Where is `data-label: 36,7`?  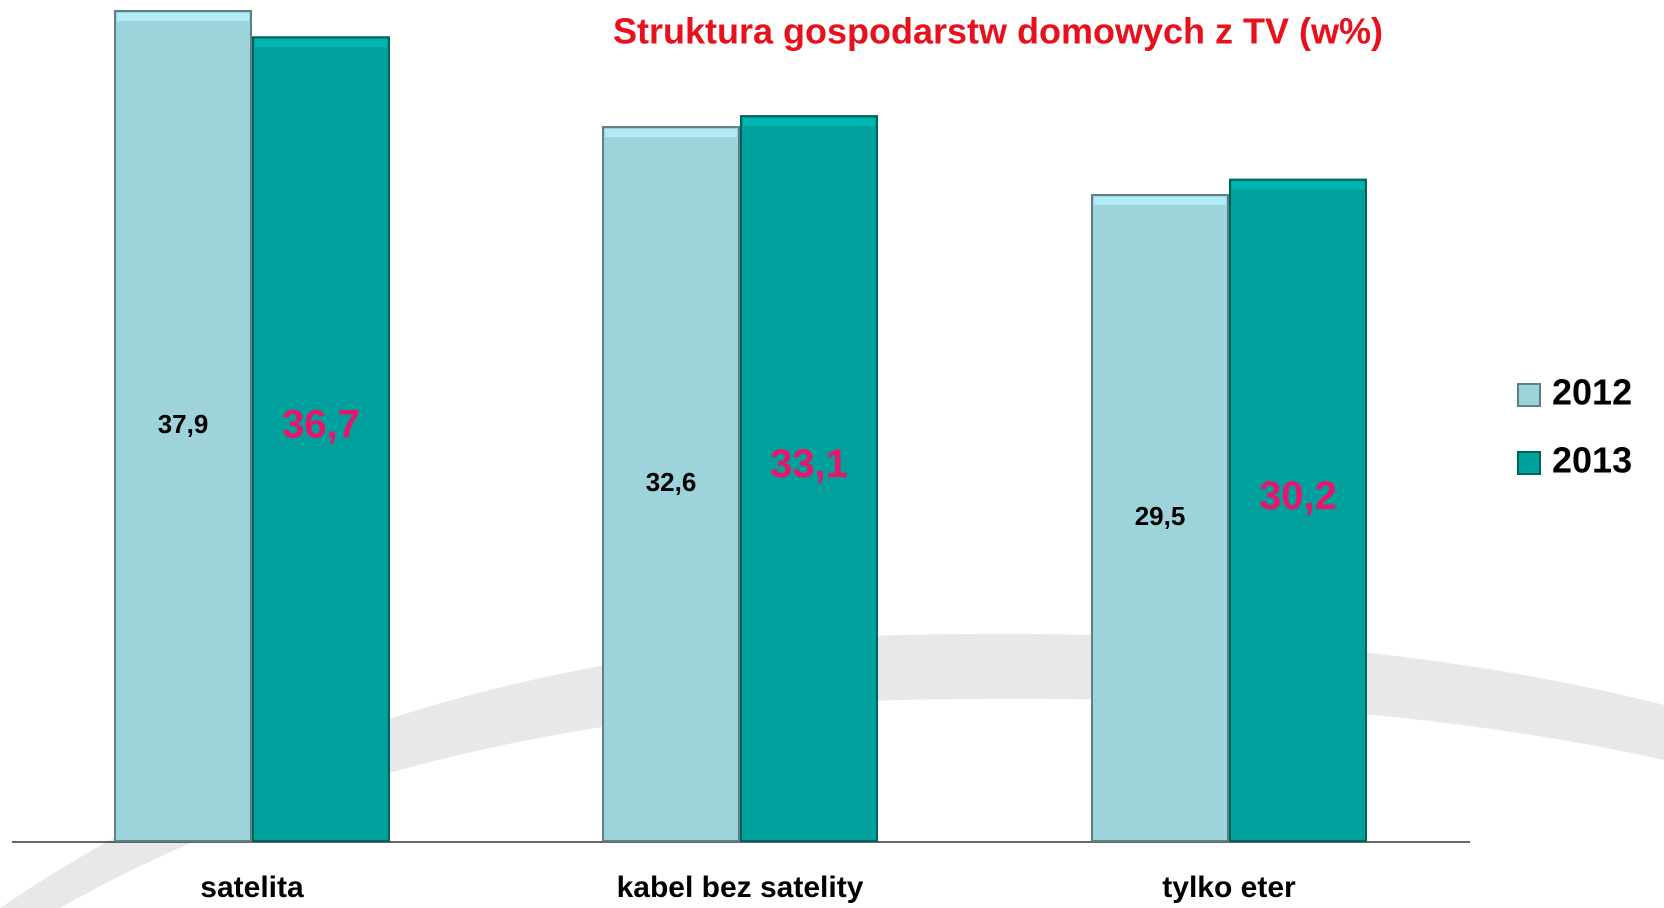
data-label: 36,7 is located at coordinates (321, 425).